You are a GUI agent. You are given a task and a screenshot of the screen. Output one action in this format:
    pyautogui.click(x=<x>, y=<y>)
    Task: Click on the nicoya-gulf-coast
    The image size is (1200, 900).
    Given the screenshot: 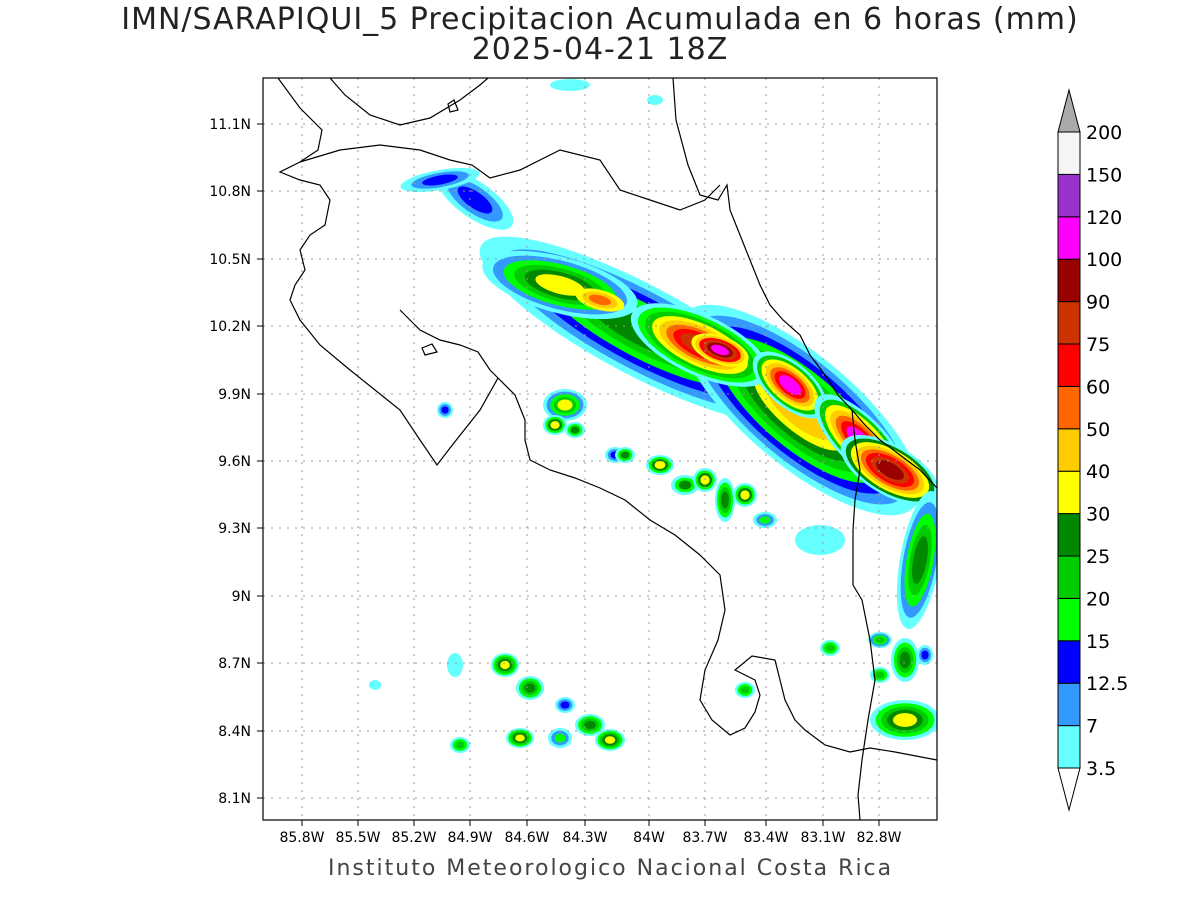 What is the action you would take?
    pyautogui.click(x=449, y=344)
    